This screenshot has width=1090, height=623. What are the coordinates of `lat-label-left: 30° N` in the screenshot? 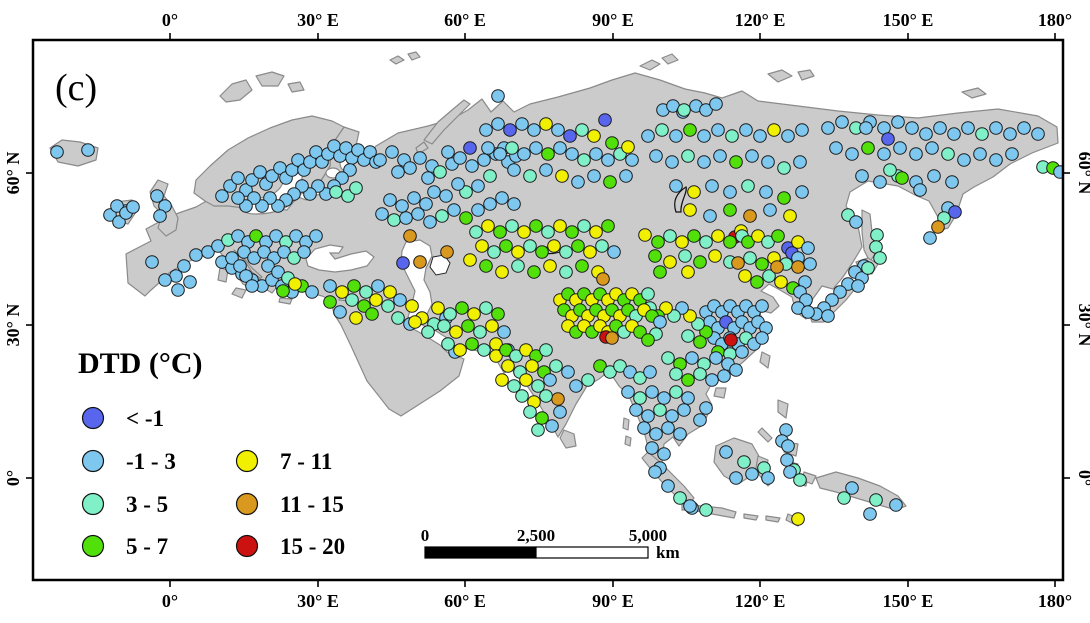 It's located at (13, 325).